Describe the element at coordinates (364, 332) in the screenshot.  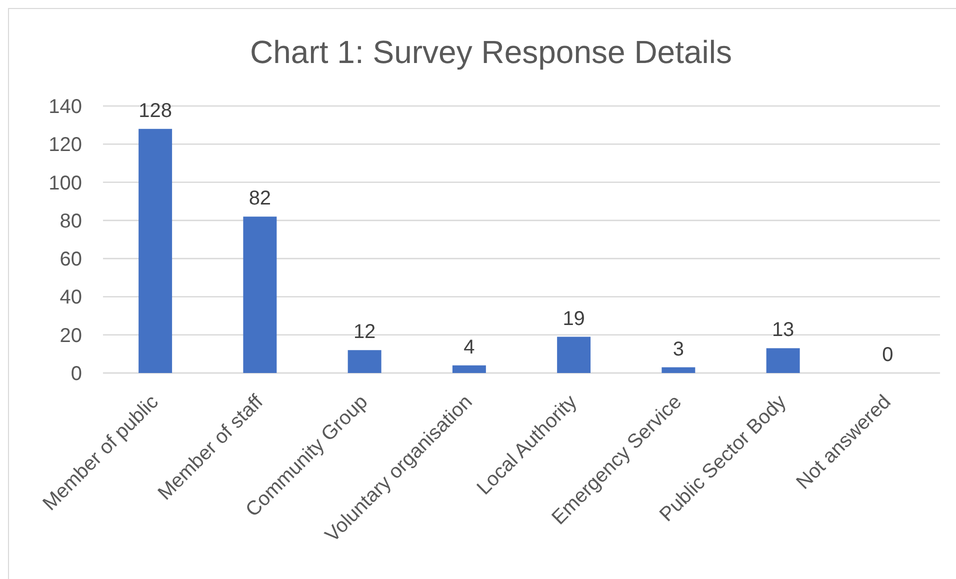
I see `data-label: 12` at that location.